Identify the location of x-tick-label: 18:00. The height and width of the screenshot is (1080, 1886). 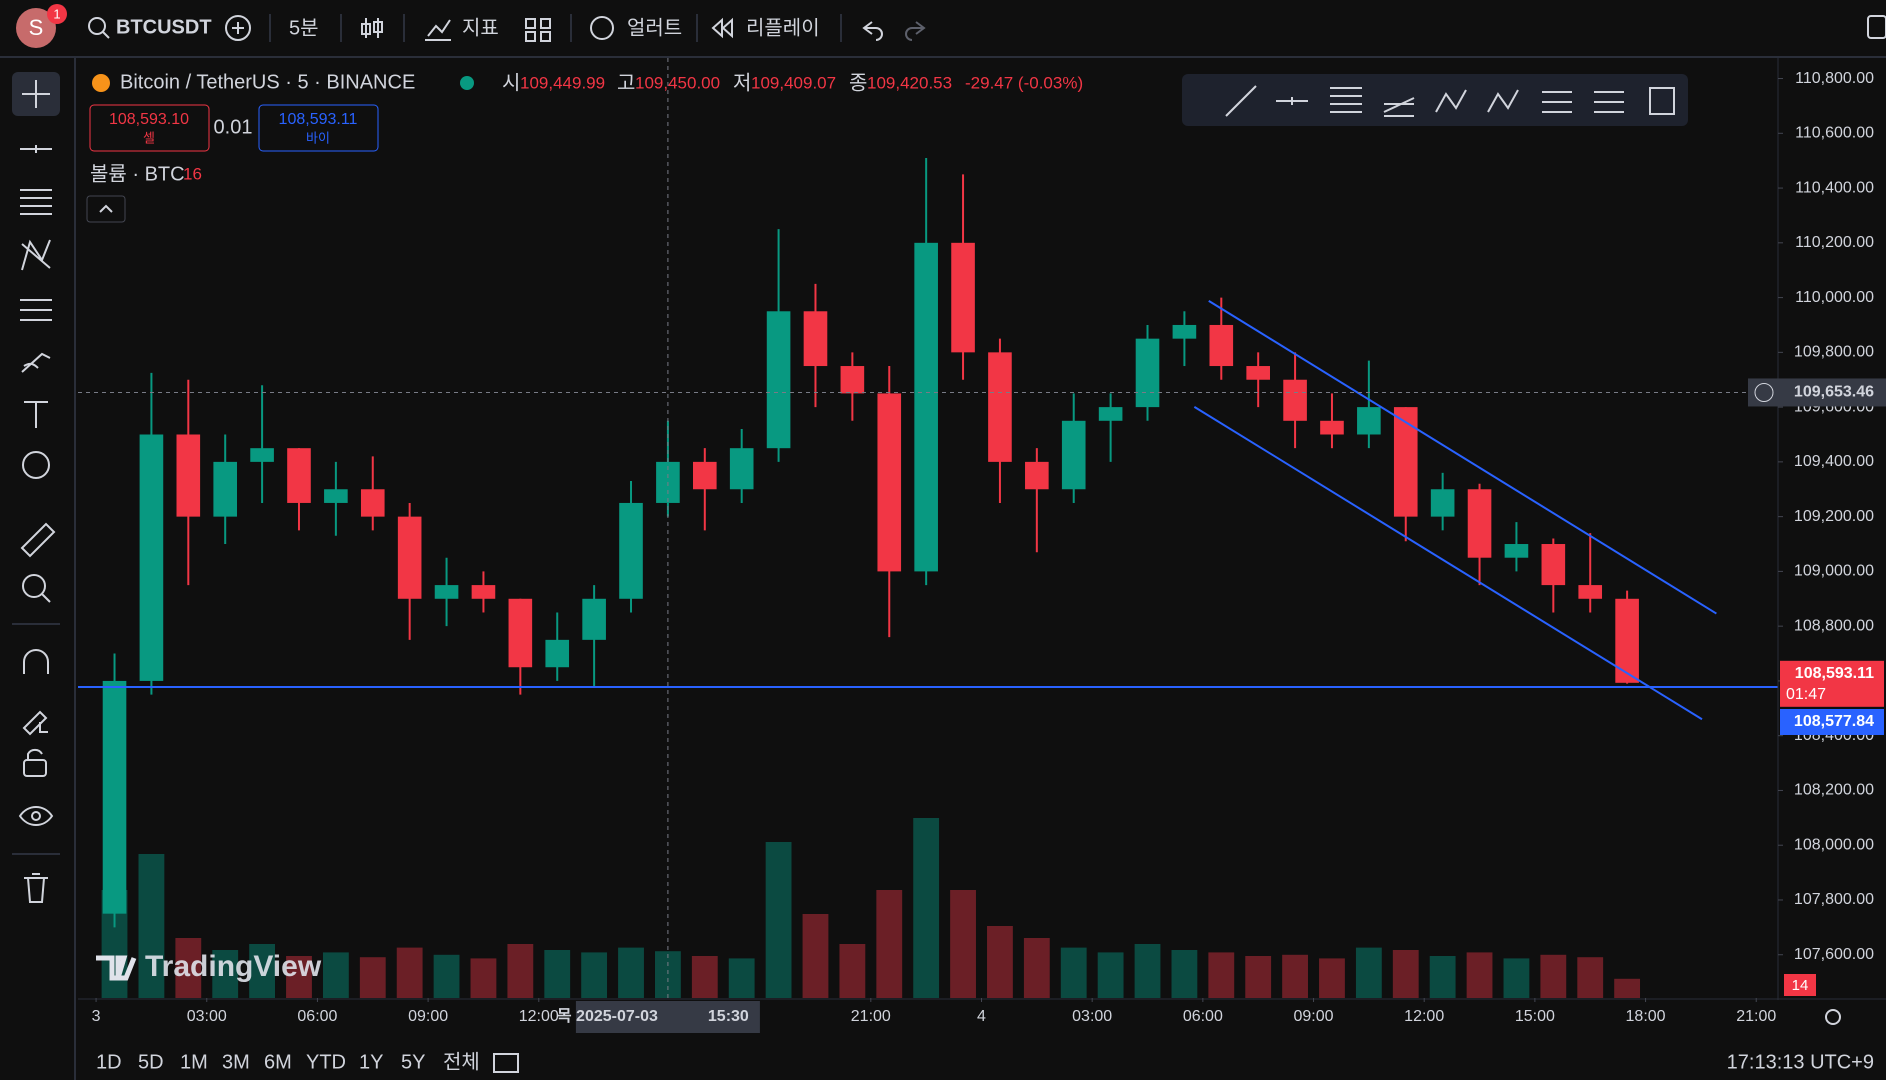
(1646, 1016).